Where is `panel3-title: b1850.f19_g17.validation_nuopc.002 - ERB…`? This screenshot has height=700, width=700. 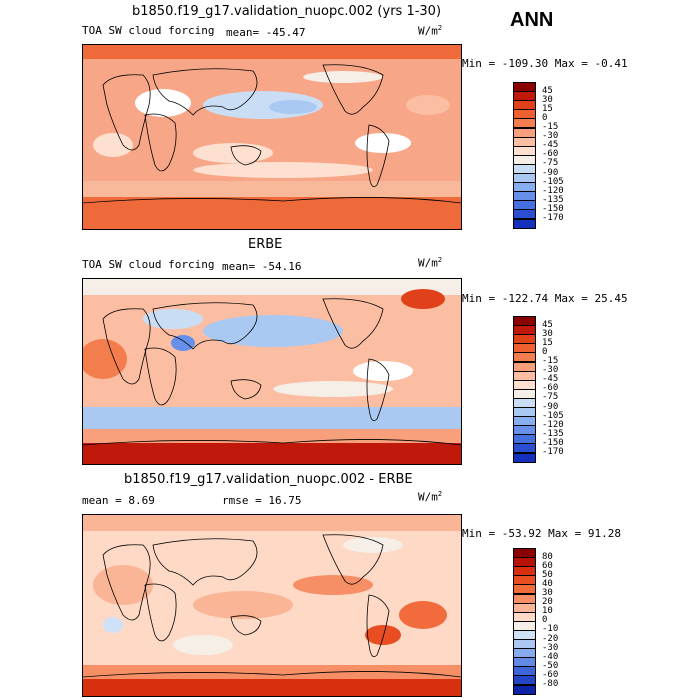 panel3-title: b1850.f19_g17.validation_nuopc.002 - ERB… is located at coordinates (268, 479).